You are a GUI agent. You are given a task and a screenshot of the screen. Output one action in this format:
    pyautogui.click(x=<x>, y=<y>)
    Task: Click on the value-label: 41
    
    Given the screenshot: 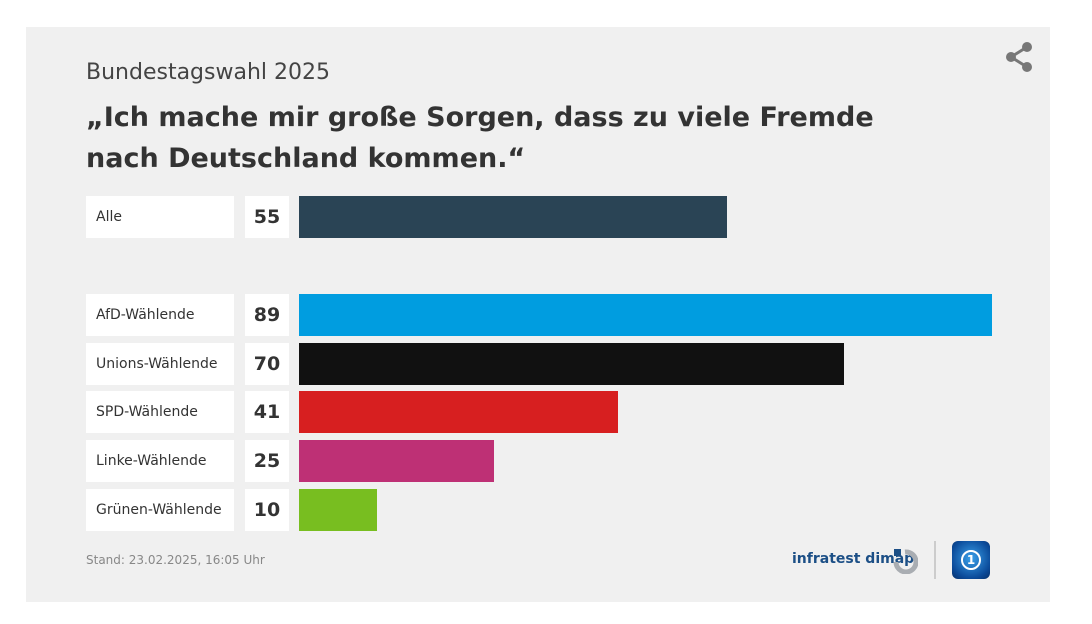 What is the action you would take?
    pyautogui.click(x=267, y=412)
    